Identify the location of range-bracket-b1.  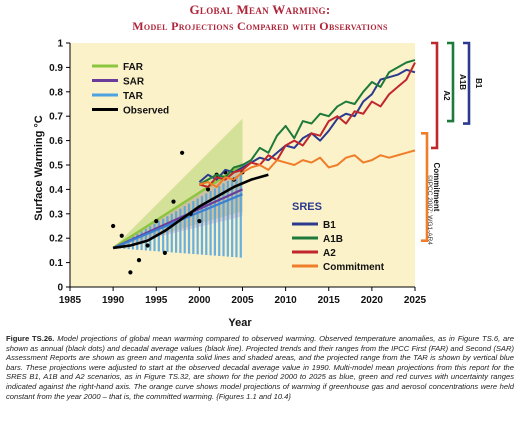
(467, 83).